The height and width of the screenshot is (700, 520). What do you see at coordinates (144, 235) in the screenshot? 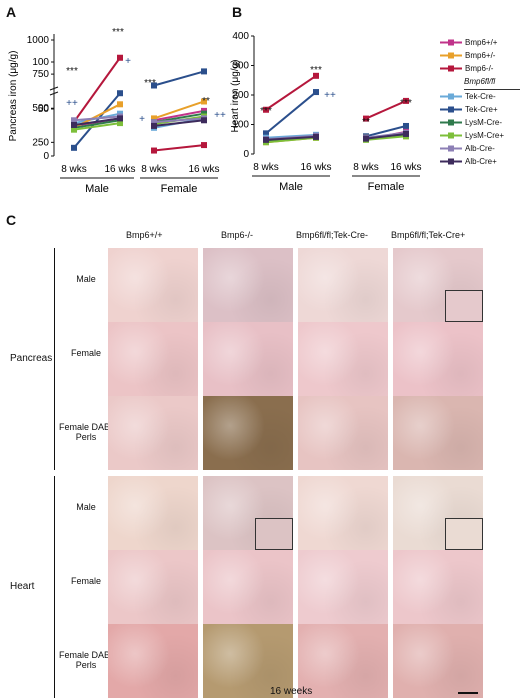
I see `histology-column-header: Bmp6+/+` at bounding box center [144, 235].